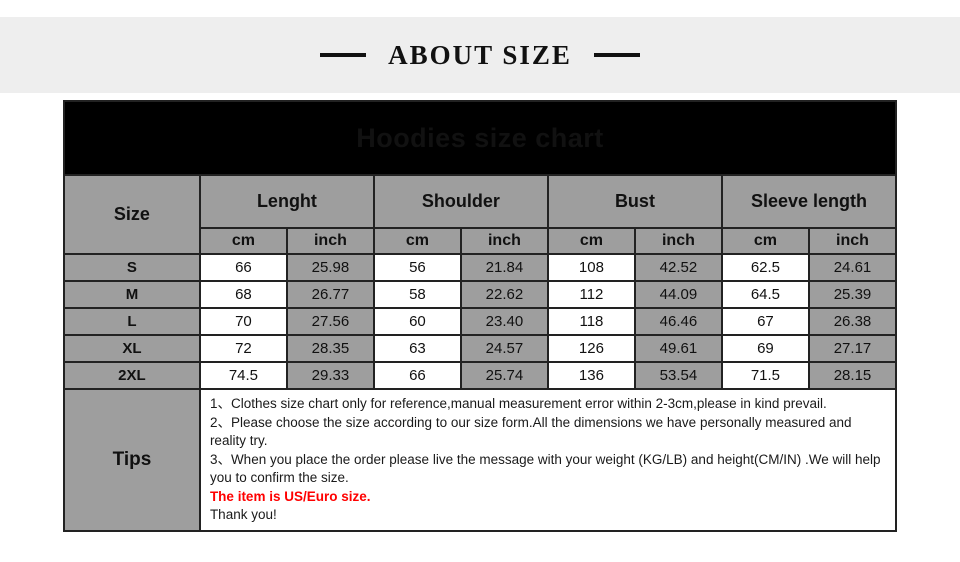  What do you see at coordinates (765, 267) in the screenshot?
I see `value-cell: 62.5` at bounding box center [765, 267].